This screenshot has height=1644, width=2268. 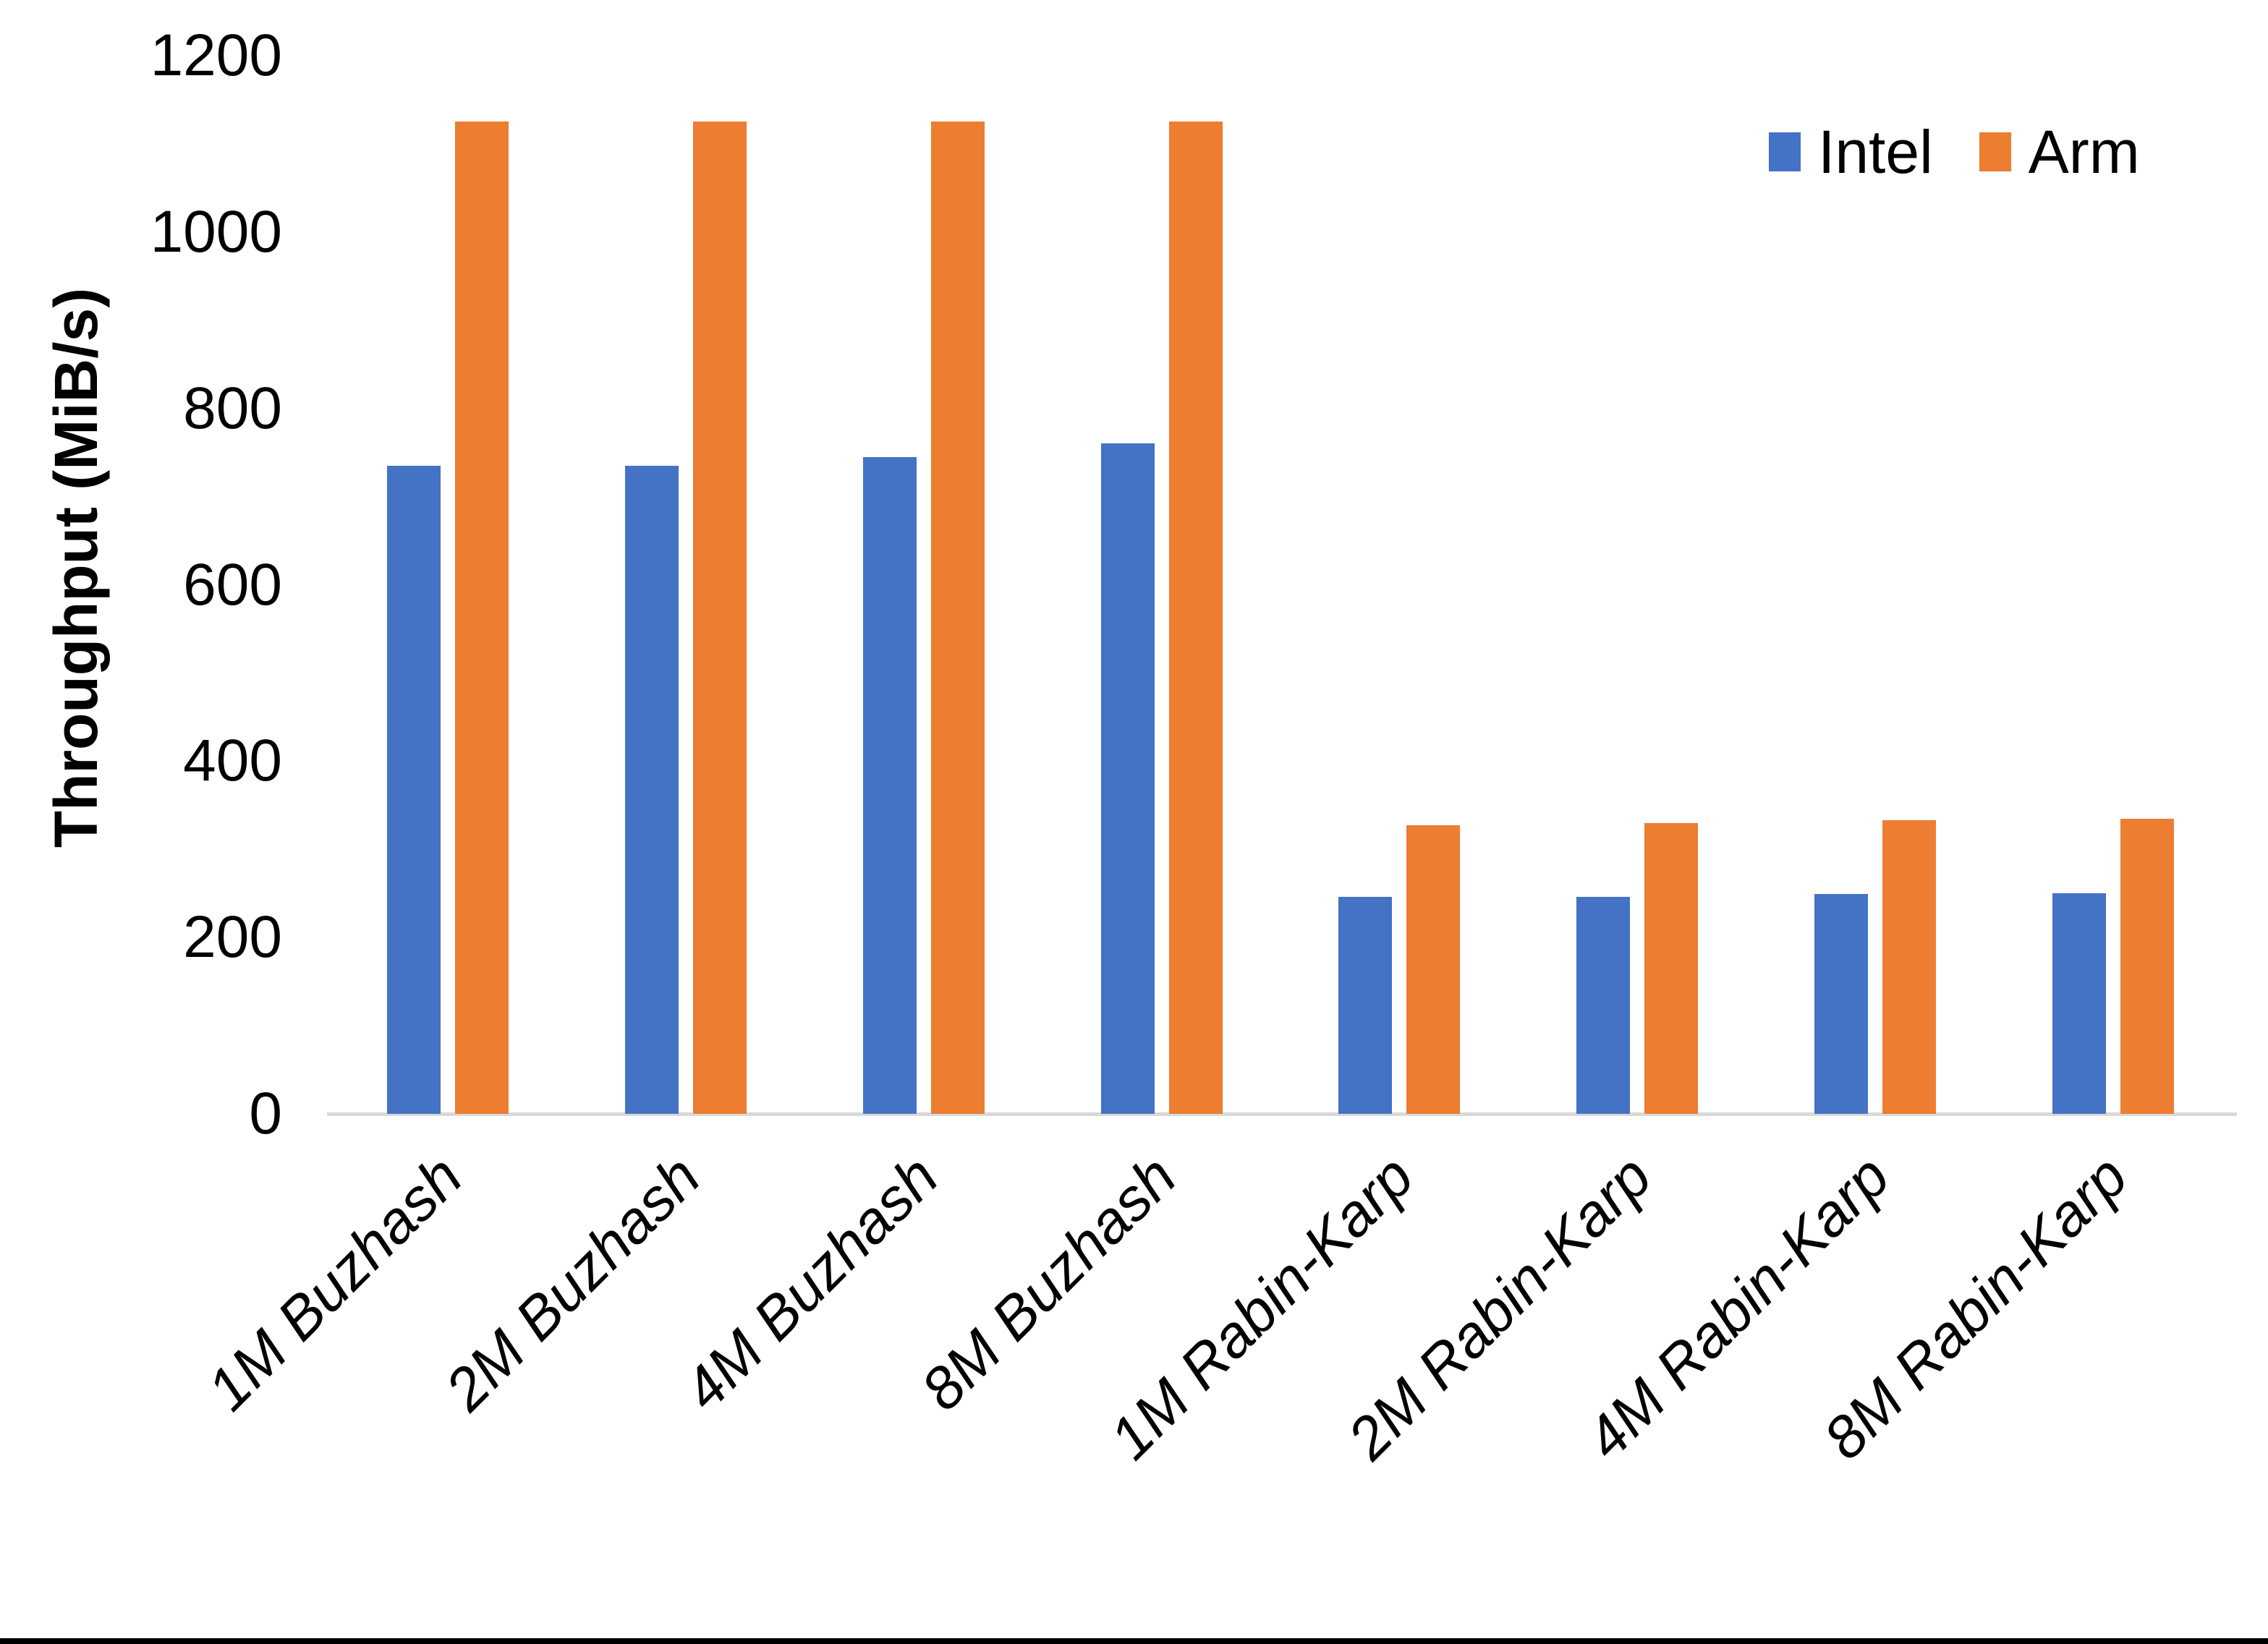 I want to click on y-tick-label-200: 200, so click(x=232, y=937).